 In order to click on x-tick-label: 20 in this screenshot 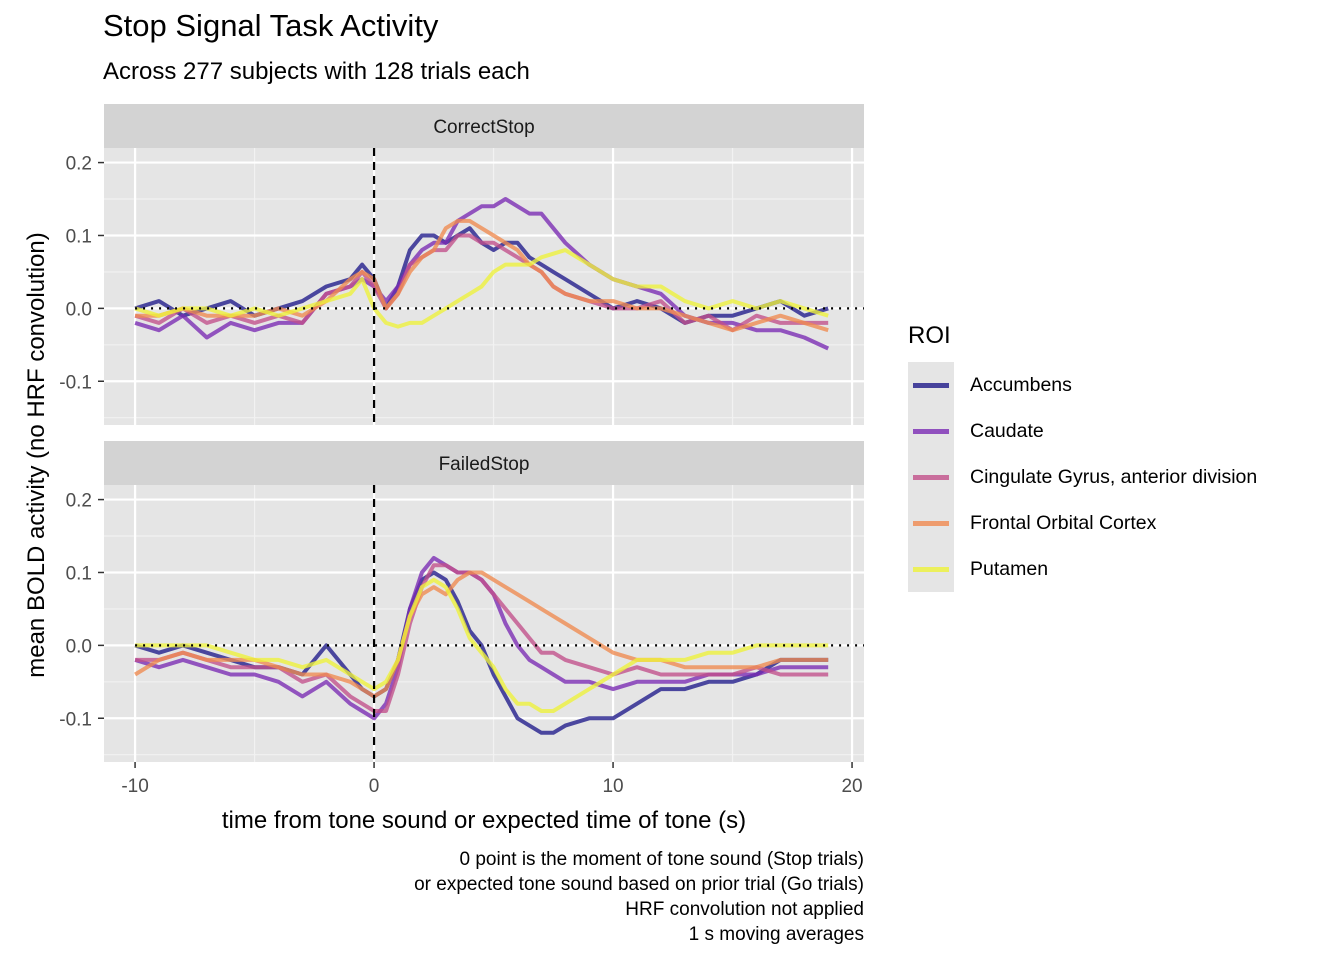, I will do `click(851, 786)`.